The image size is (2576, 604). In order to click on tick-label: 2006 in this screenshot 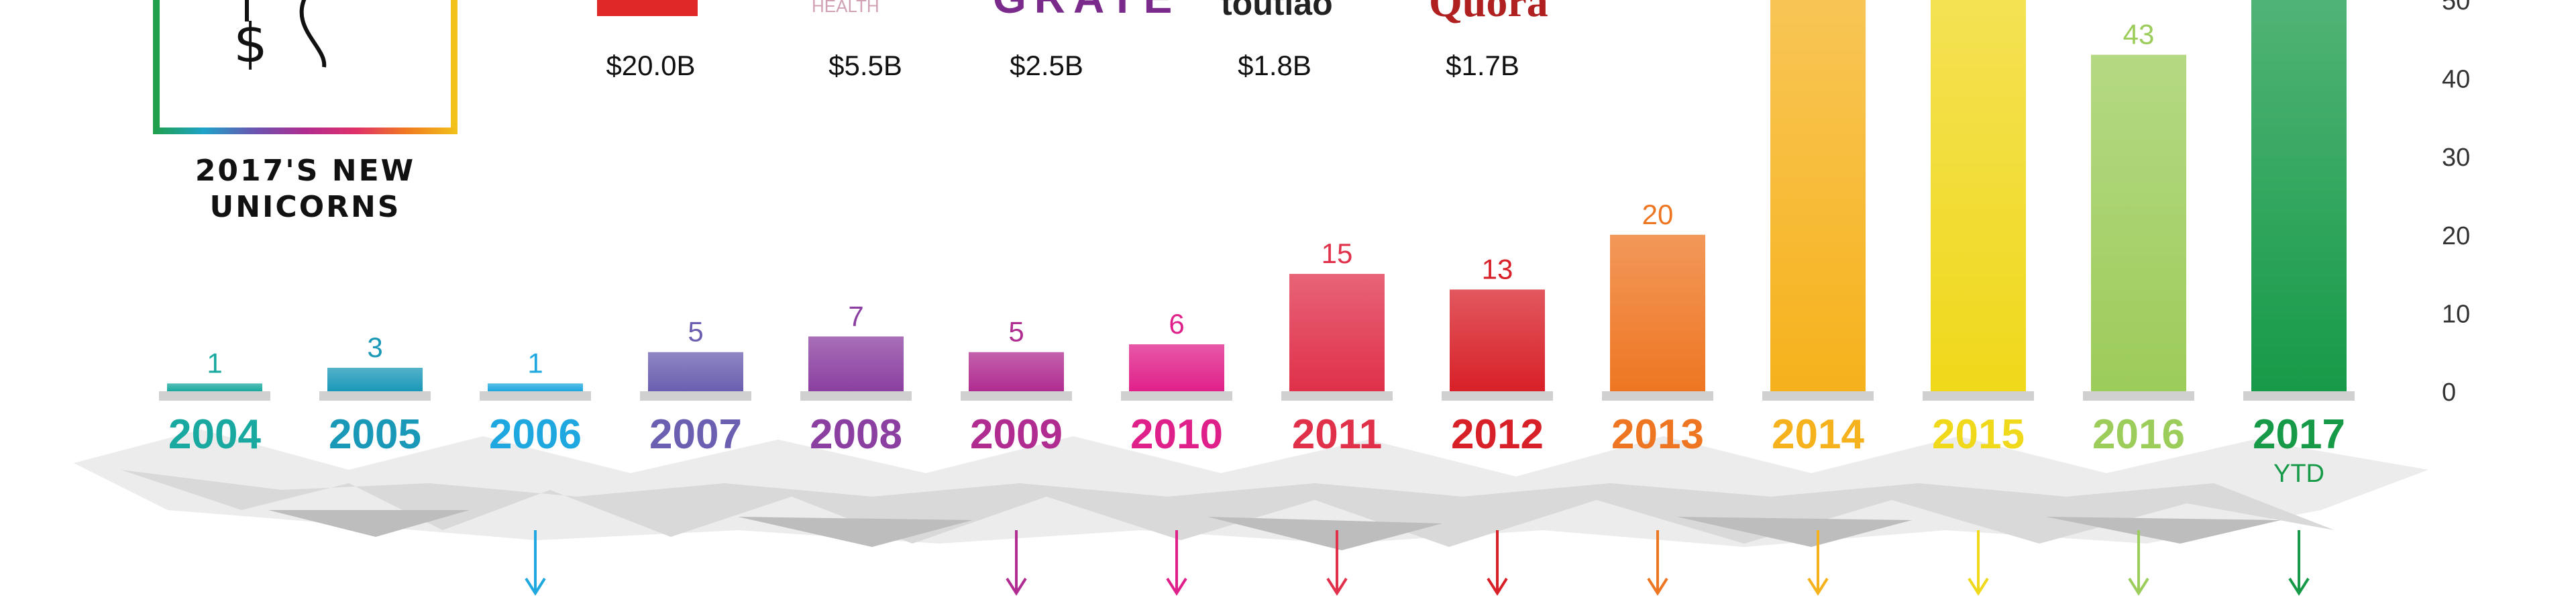, I will do `click(535, 435)`.